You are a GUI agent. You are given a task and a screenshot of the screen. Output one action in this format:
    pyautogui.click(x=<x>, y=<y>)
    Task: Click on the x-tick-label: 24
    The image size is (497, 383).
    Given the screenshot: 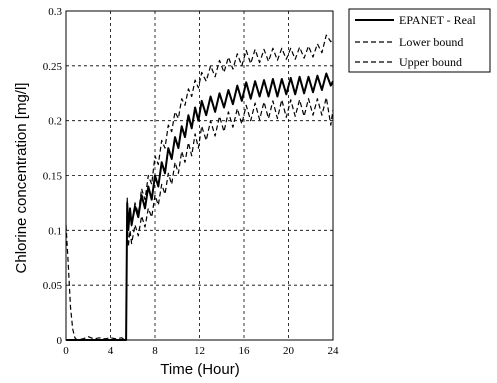 What is the action you would take?
    pyautogui.click(x=334, y=351)
    